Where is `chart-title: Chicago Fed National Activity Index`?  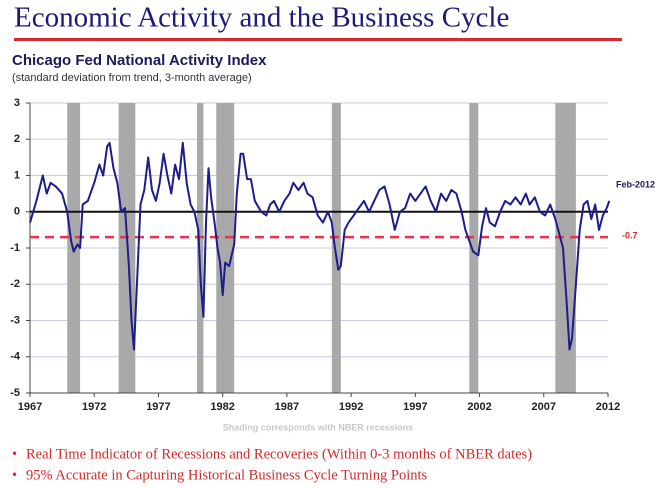 chart-title: Chicago Fed National Activity Index is located at coordinates (139, 60).